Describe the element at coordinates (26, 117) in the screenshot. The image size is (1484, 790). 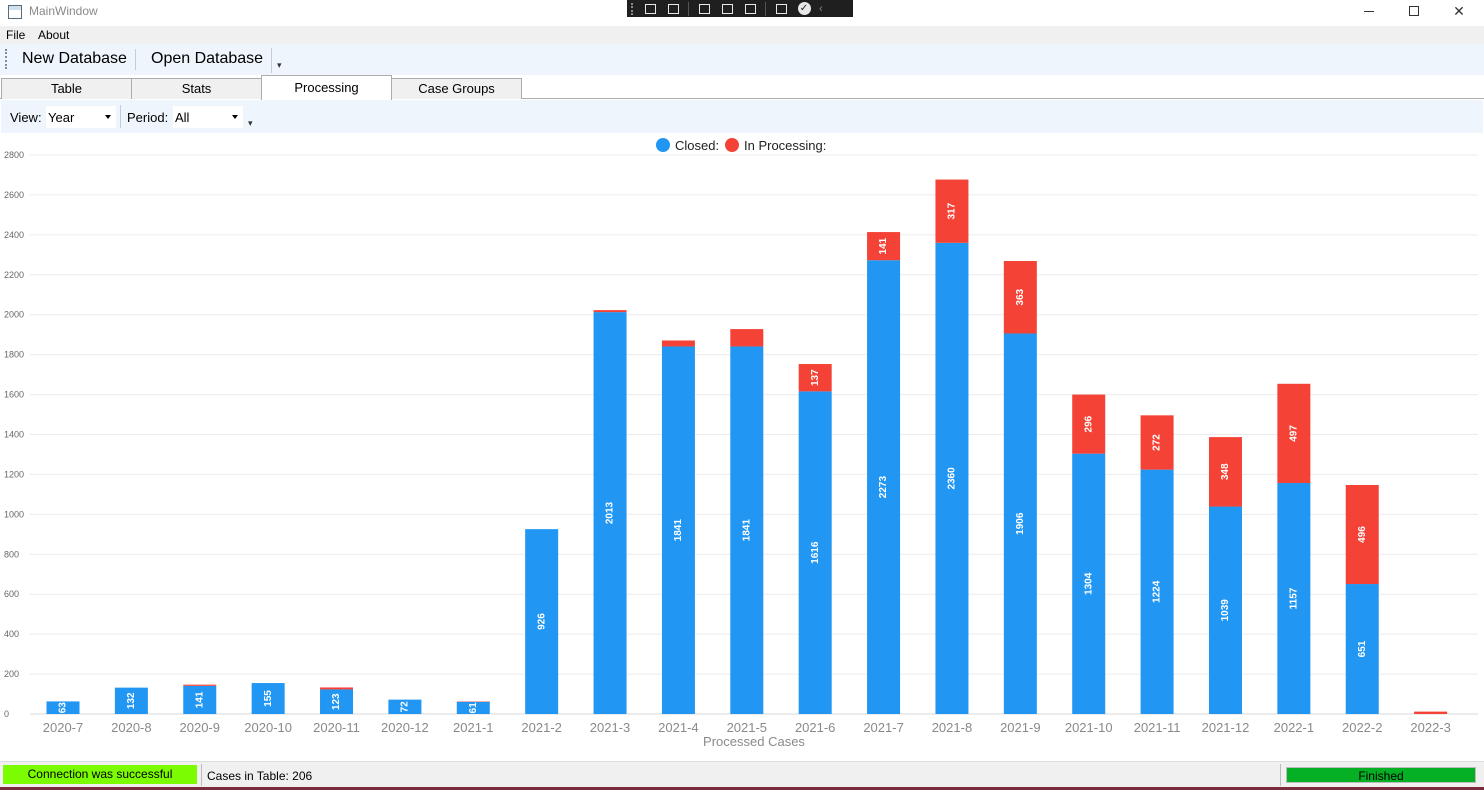
I see `view-label: View:` at that location.